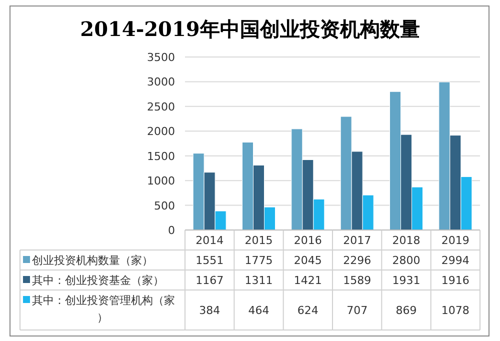 Image resolution: width=500 pixels, height=341 pixels. Describe the element at coordinates (210, 240) in the screenshot. I see `x-tick-label: 2014` at that location.